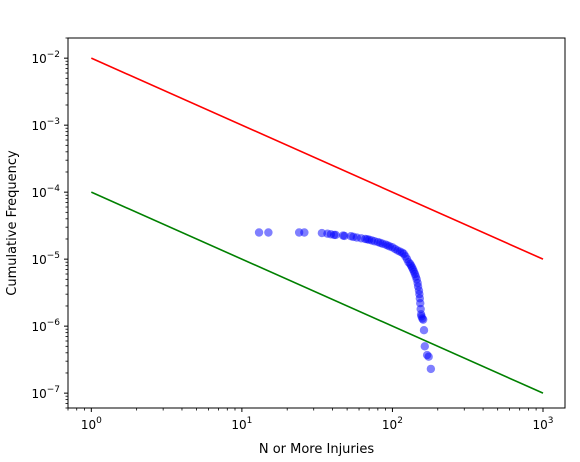 This screenshot has width=580, height=462. Describe the element at coordinates (45, 326) in the screenshot. I see `y-tick-label: 10⁻⁶` at that location.